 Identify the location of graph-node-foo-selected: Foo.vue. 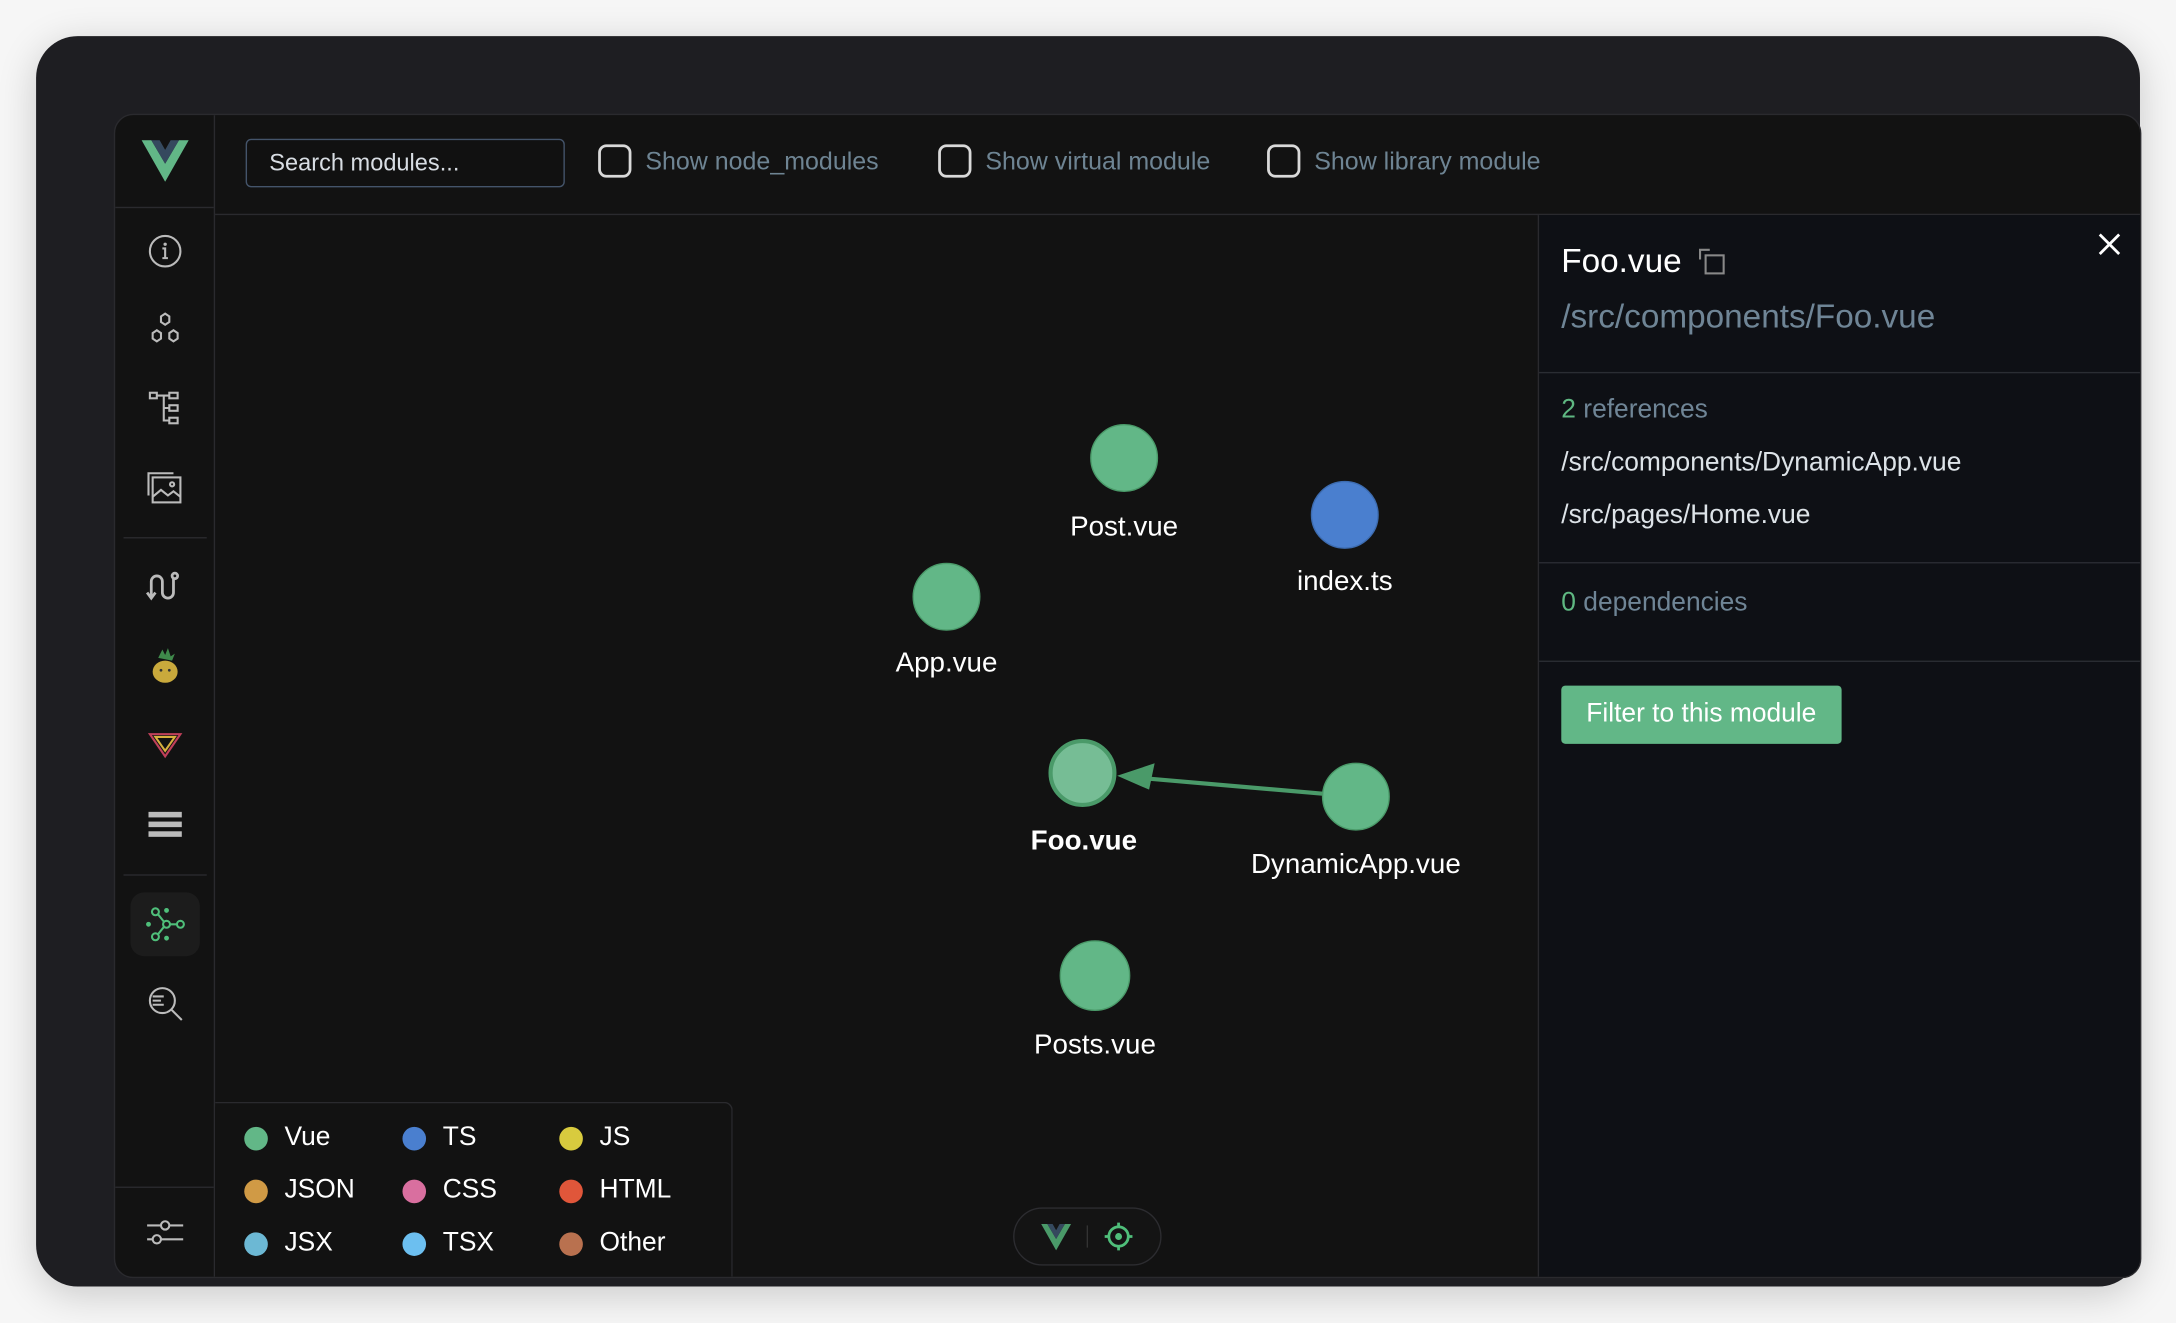
(1084, 797).